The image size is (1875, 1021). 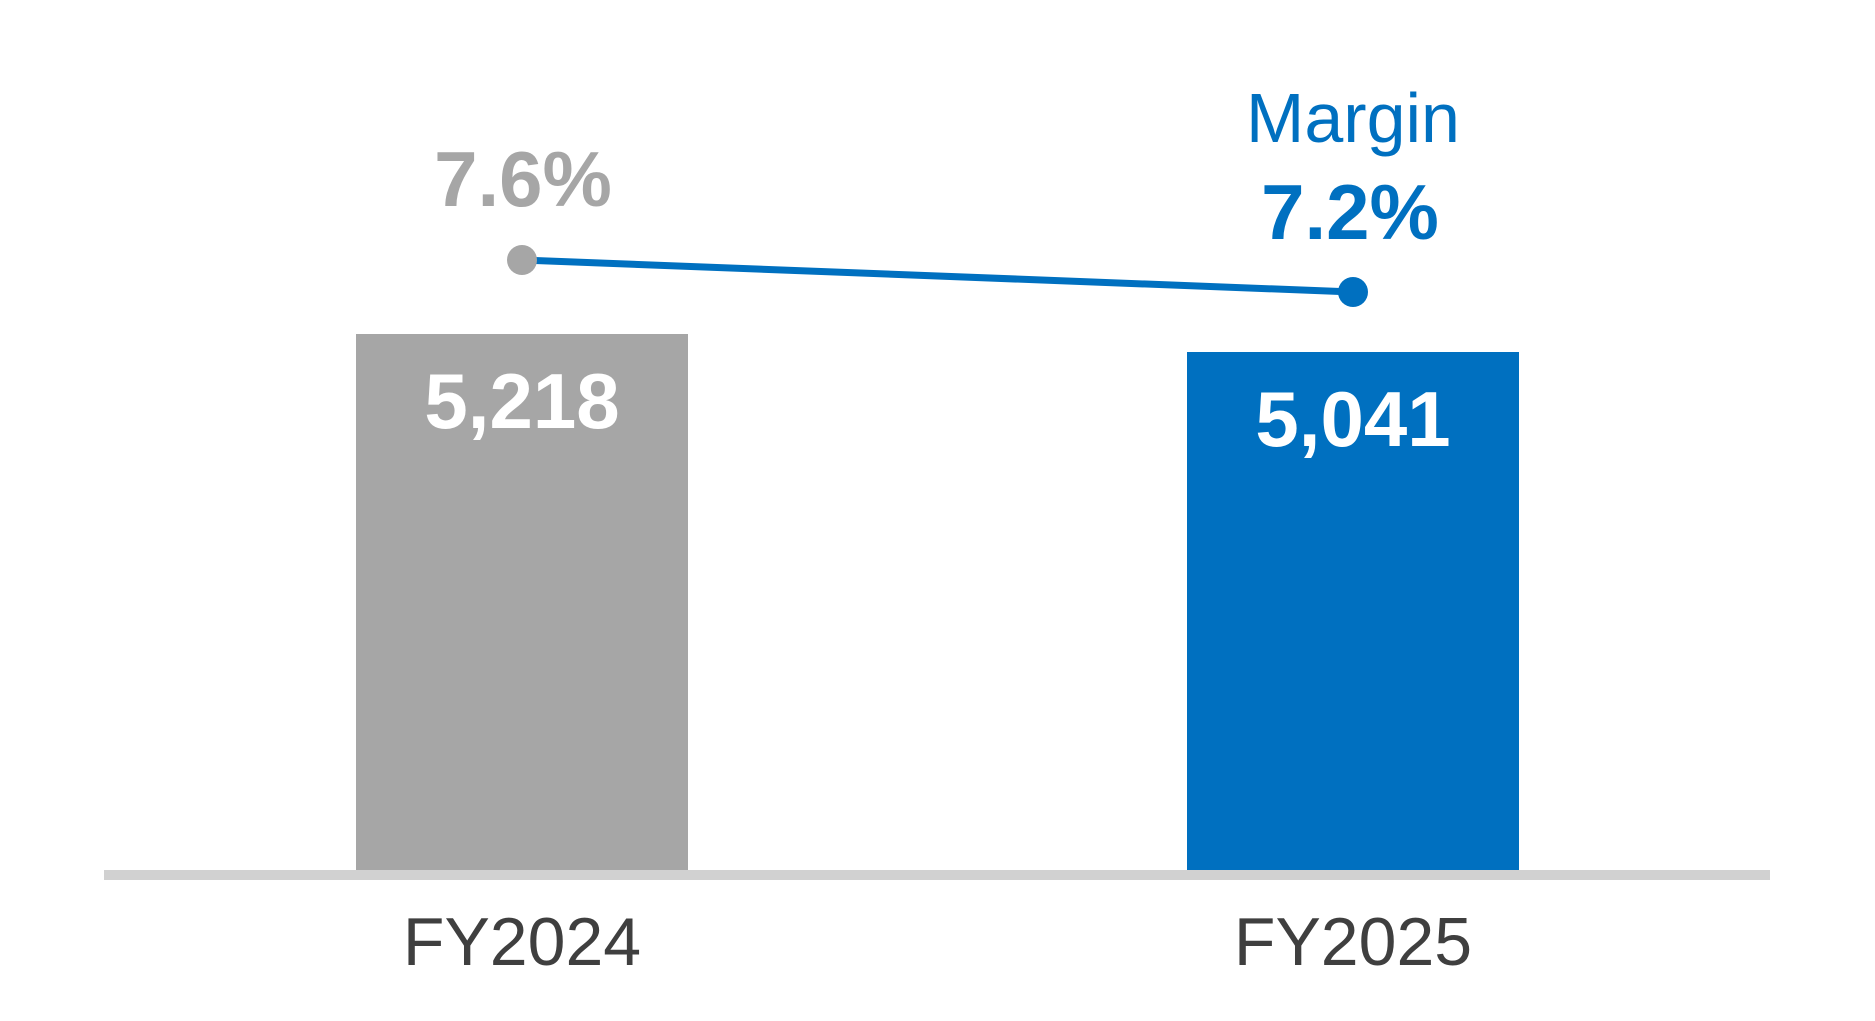 What do you see at coordinates (1353, 942) in the screenshot?
I see `x-axis-label-fy2025: FY2025` at bounding box center [1353, 942].